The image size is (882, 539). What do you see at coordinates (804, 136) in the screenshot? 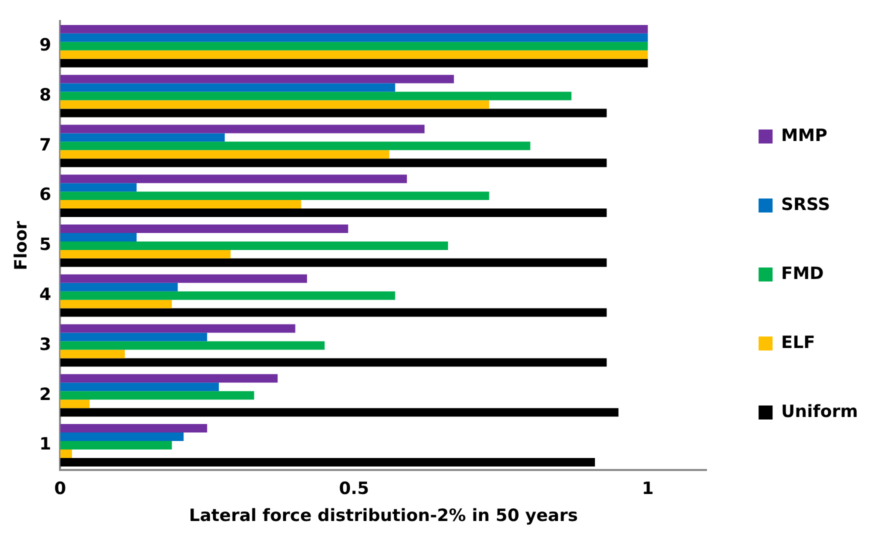
I see `legend-label: MMP` at bounding box center [804, 136].